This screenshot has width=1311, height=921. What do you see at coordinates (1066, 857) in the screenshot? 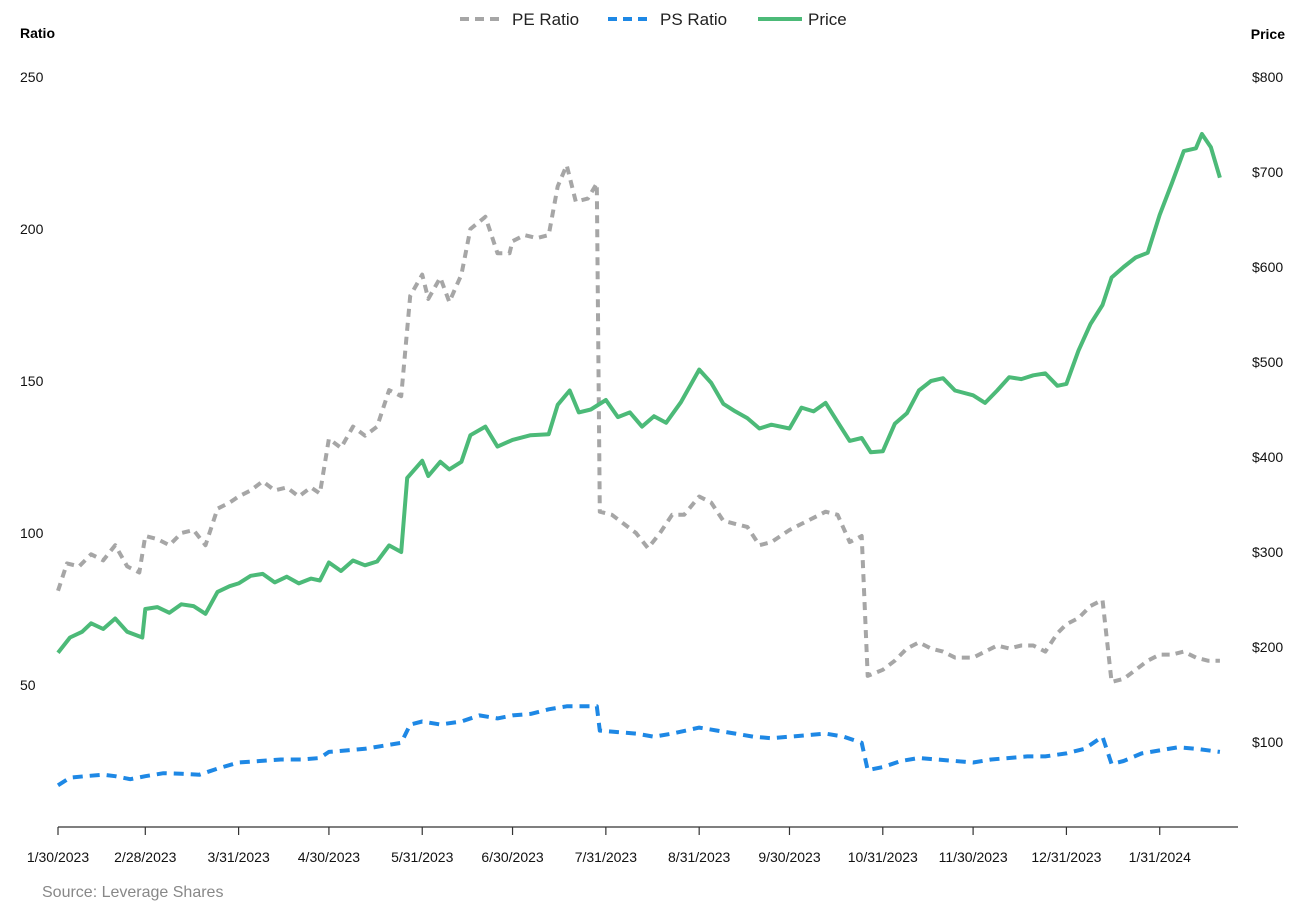
I see `x-tick-label: 12/31/2023` at bounding box center [1066, 857].